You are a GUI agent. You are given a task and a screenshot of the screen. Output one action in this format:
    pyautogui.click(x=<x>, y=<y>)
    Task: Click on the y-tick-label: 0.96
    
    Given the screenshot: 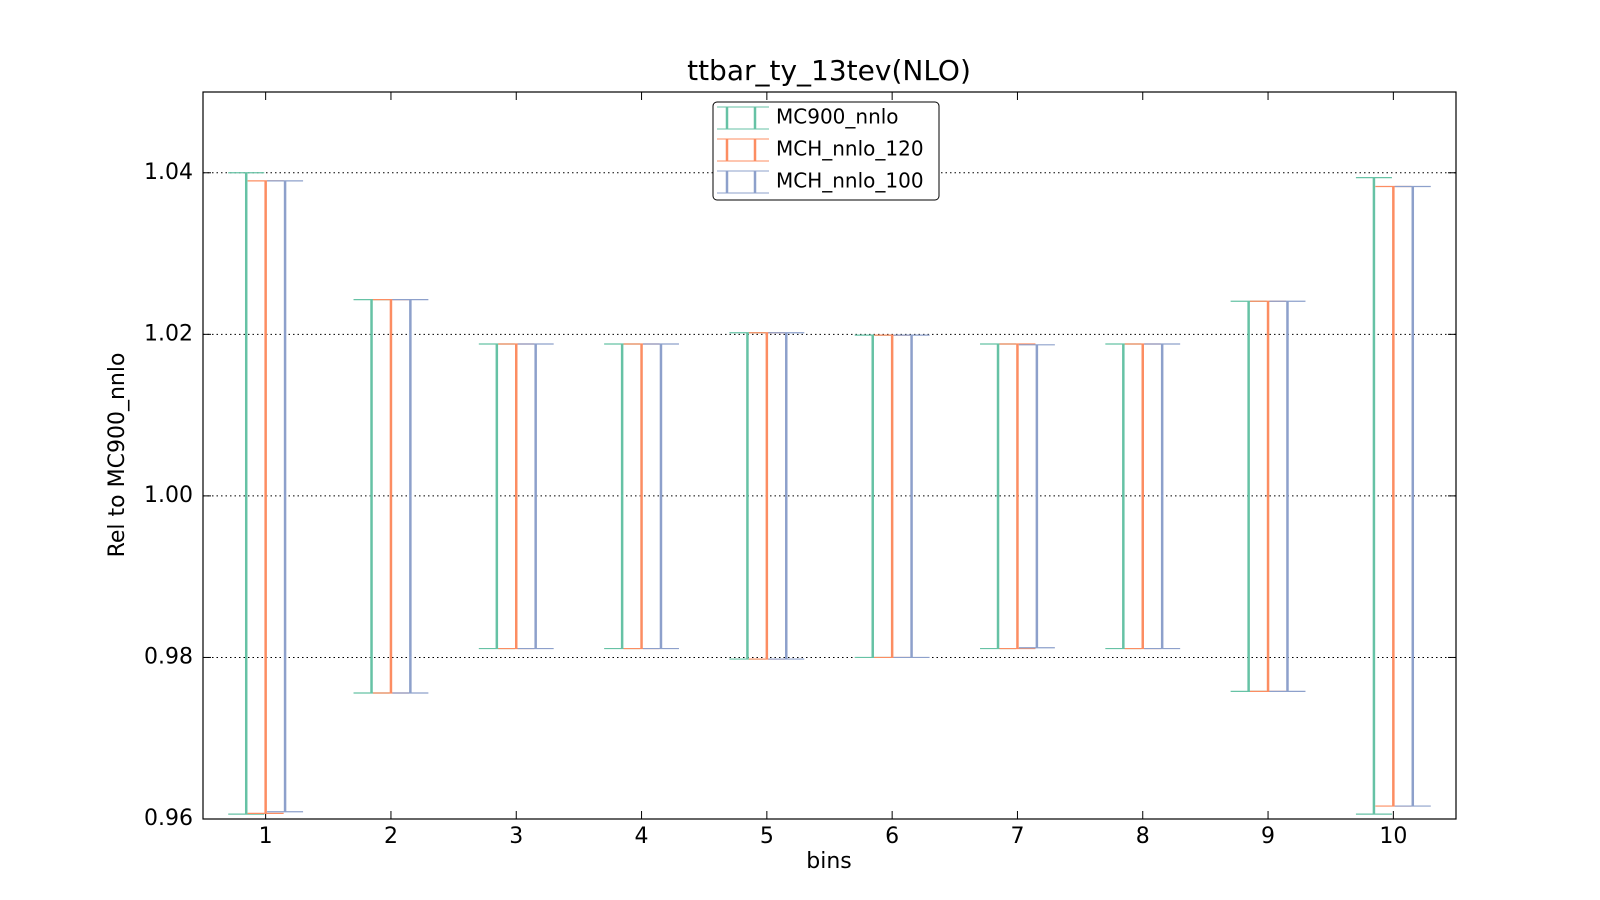 What is the action you would take?
    pyautogui.click(x=168, y=818)
    